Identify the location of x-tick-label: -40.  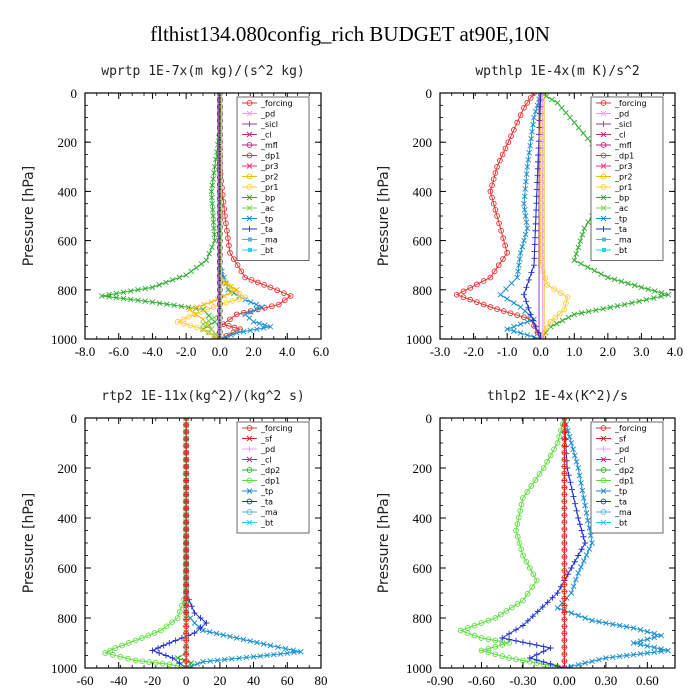
(118, 680).